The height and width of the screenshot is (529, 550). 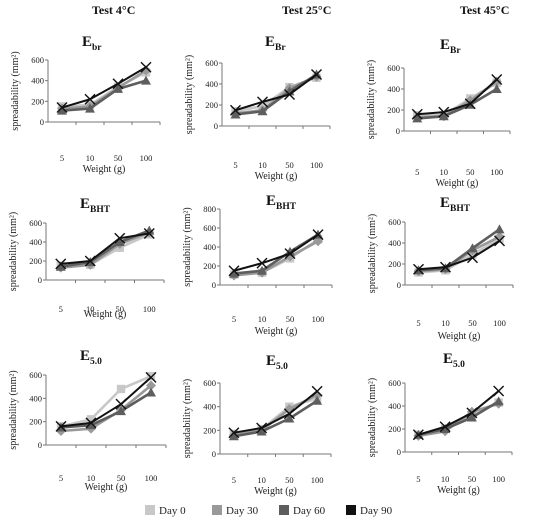 What do you see at coordinates (165, 511) in the screenshot?
I see `legend-item-day-0: Day 0` at bounding box center [165, 511].